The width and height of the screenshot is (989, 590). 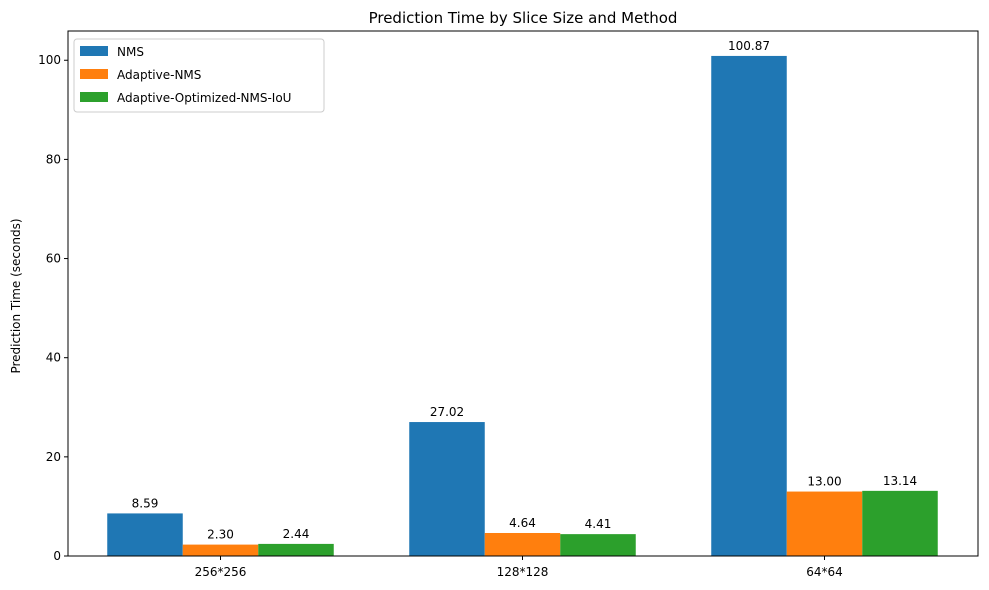 What do you see at coordinates (16, 295) in the screenshot?
I see `y-axis-label: Prediction Time (seconds)` at bounding box center [16, 295].